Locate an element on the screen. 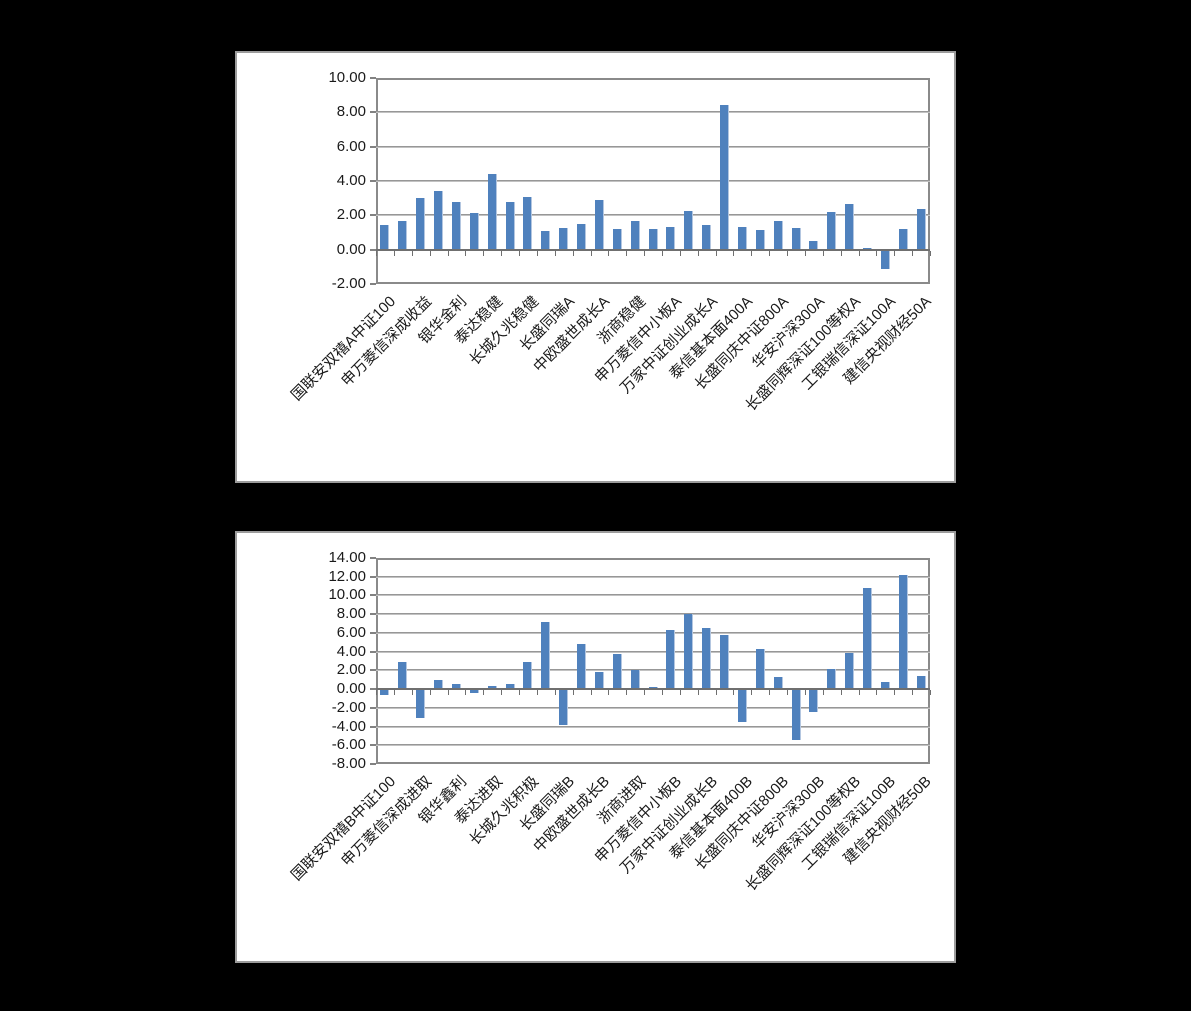 Image resolution: width=1191 pixels, height=1011 pixels. y-tick-label: -8.00 is located at coordinates (348, 763).